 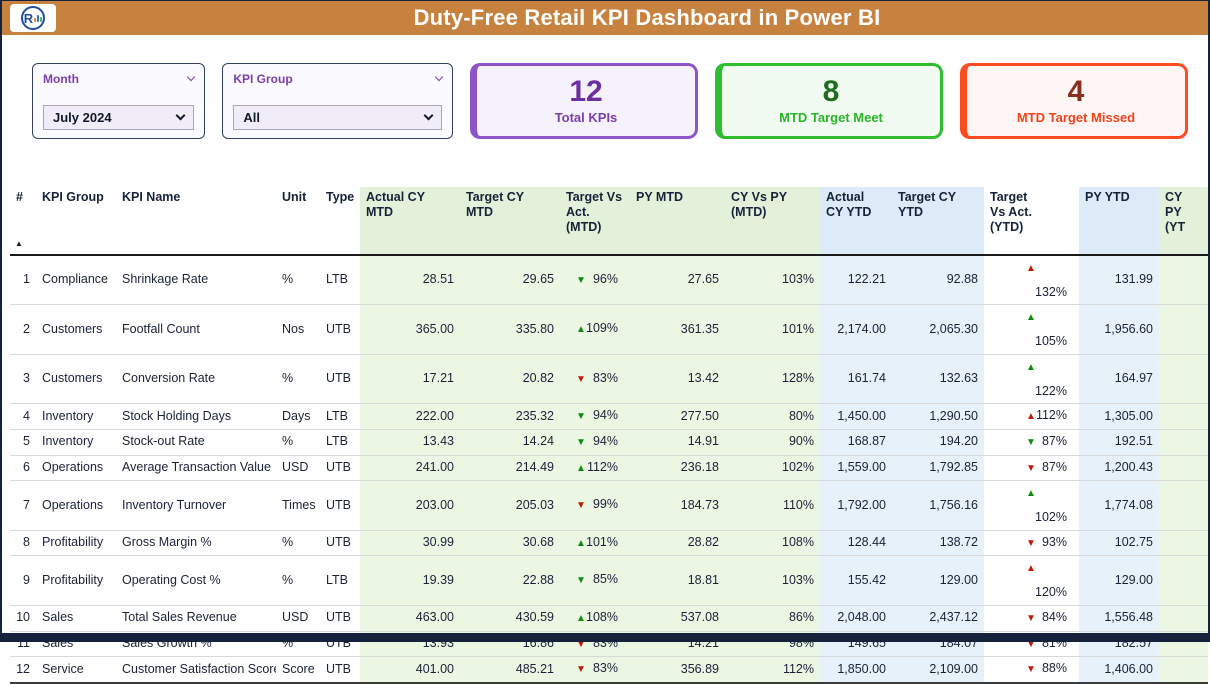 What do you see at coordinates (23, 618) in the screenshot?
I see `cell-n: 10` at bounding box center [23, 618].